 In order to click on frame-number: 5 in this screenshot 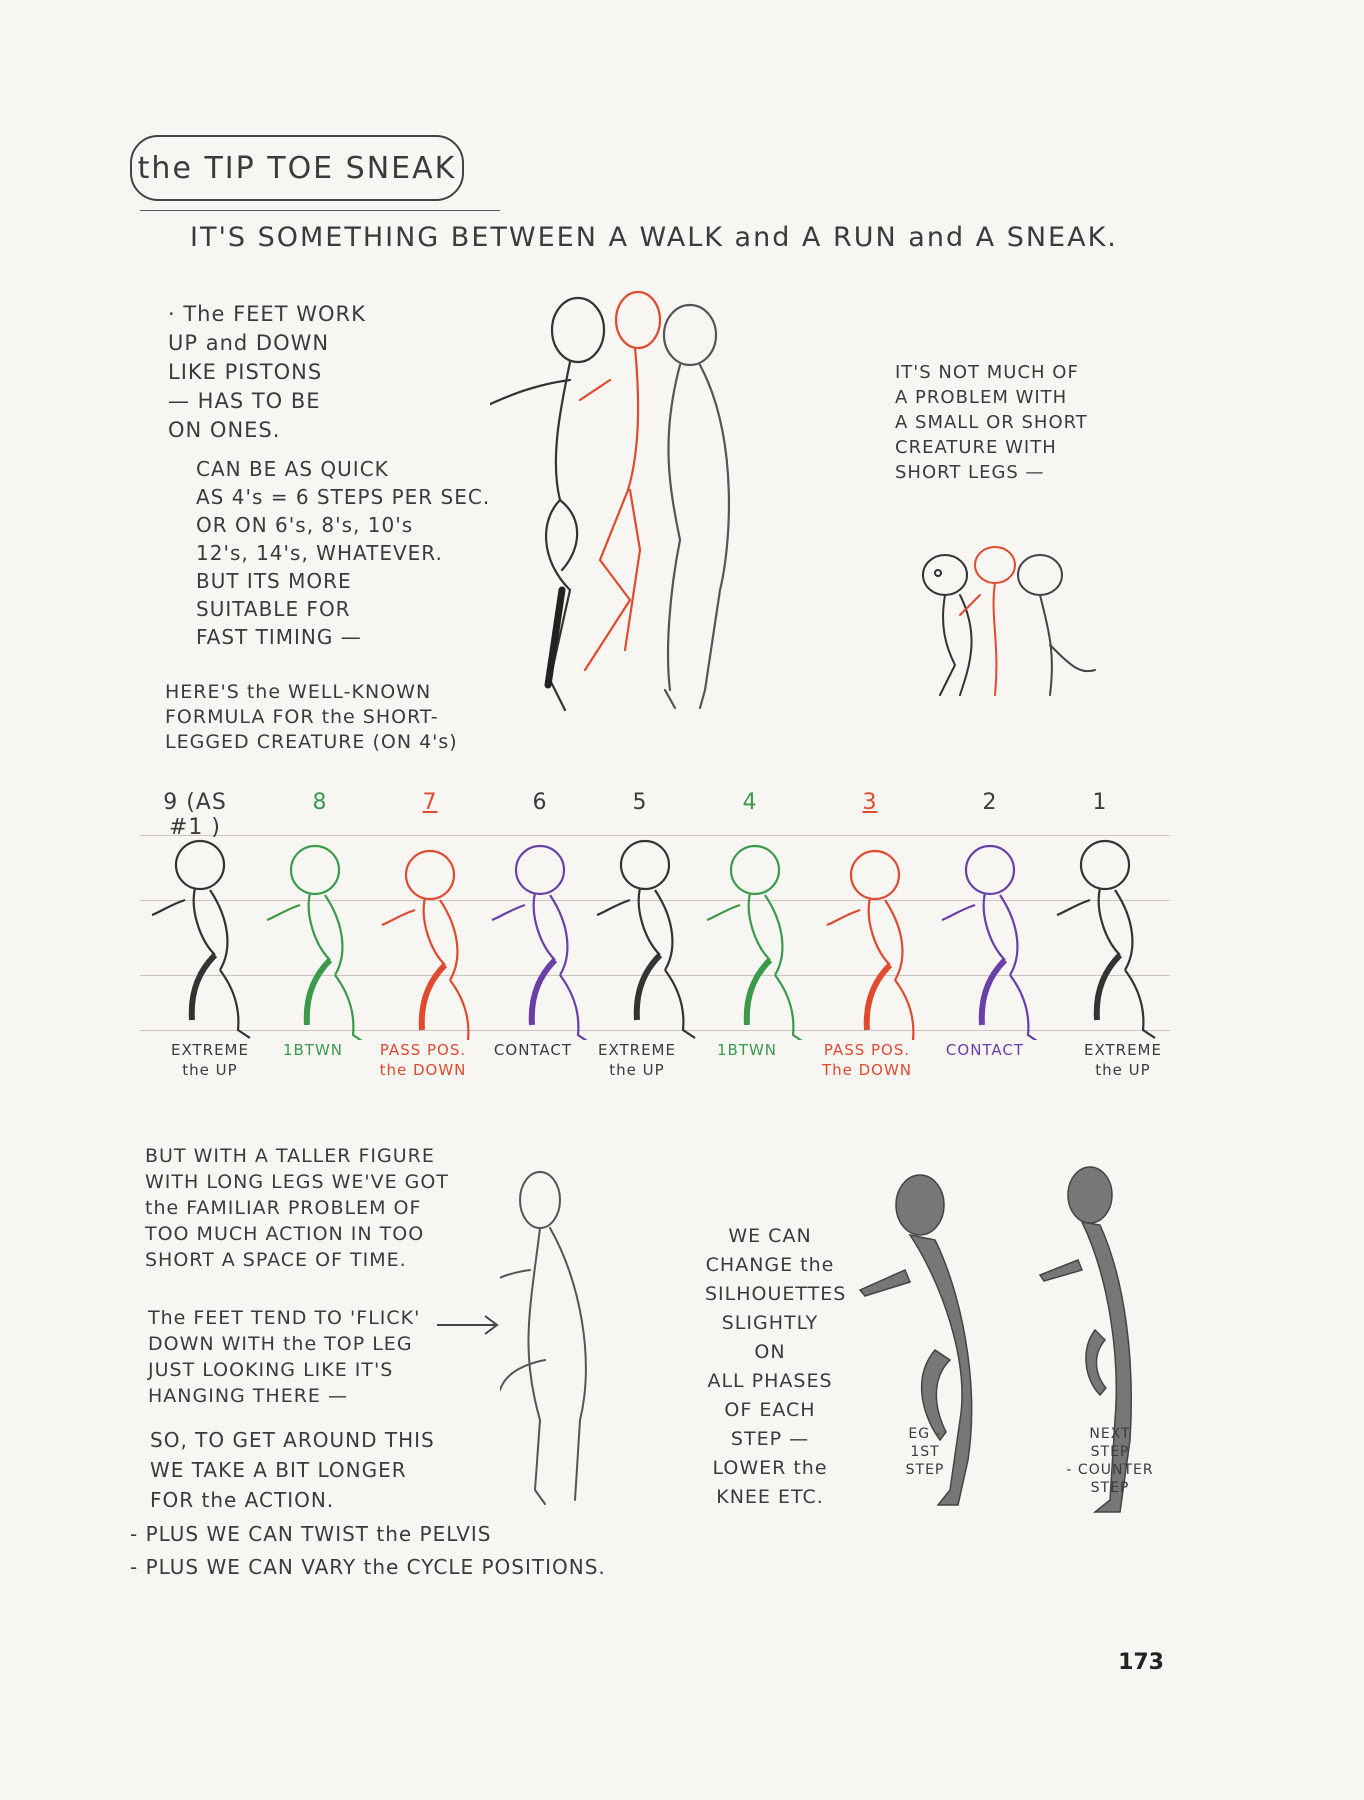, I will do `click(640, 802)`.